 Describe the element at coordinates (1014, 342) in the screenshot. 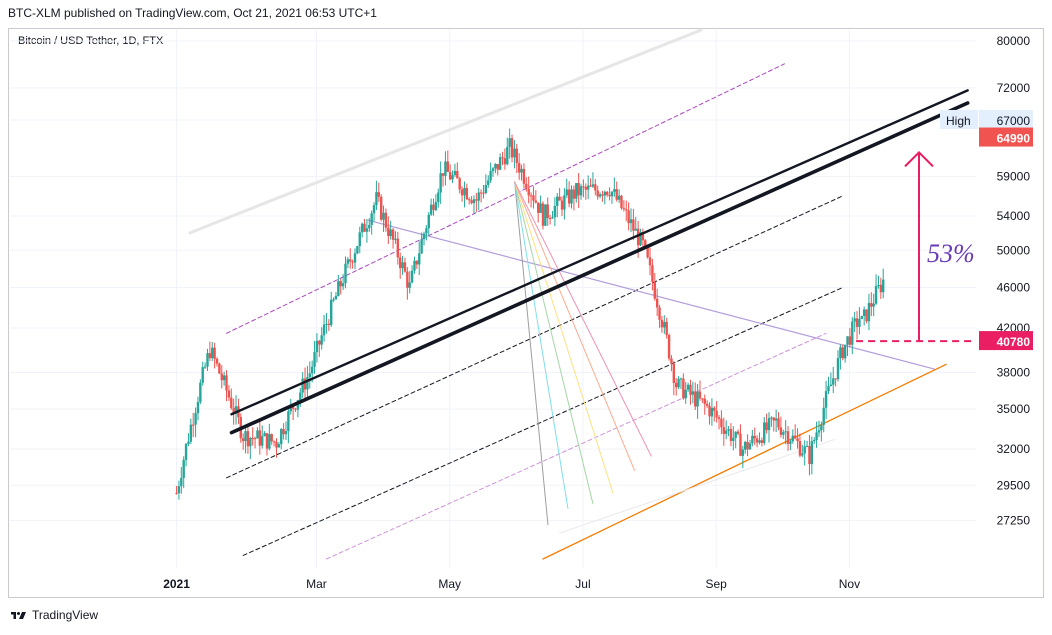

I see `support-price-value: 40780` at that location.